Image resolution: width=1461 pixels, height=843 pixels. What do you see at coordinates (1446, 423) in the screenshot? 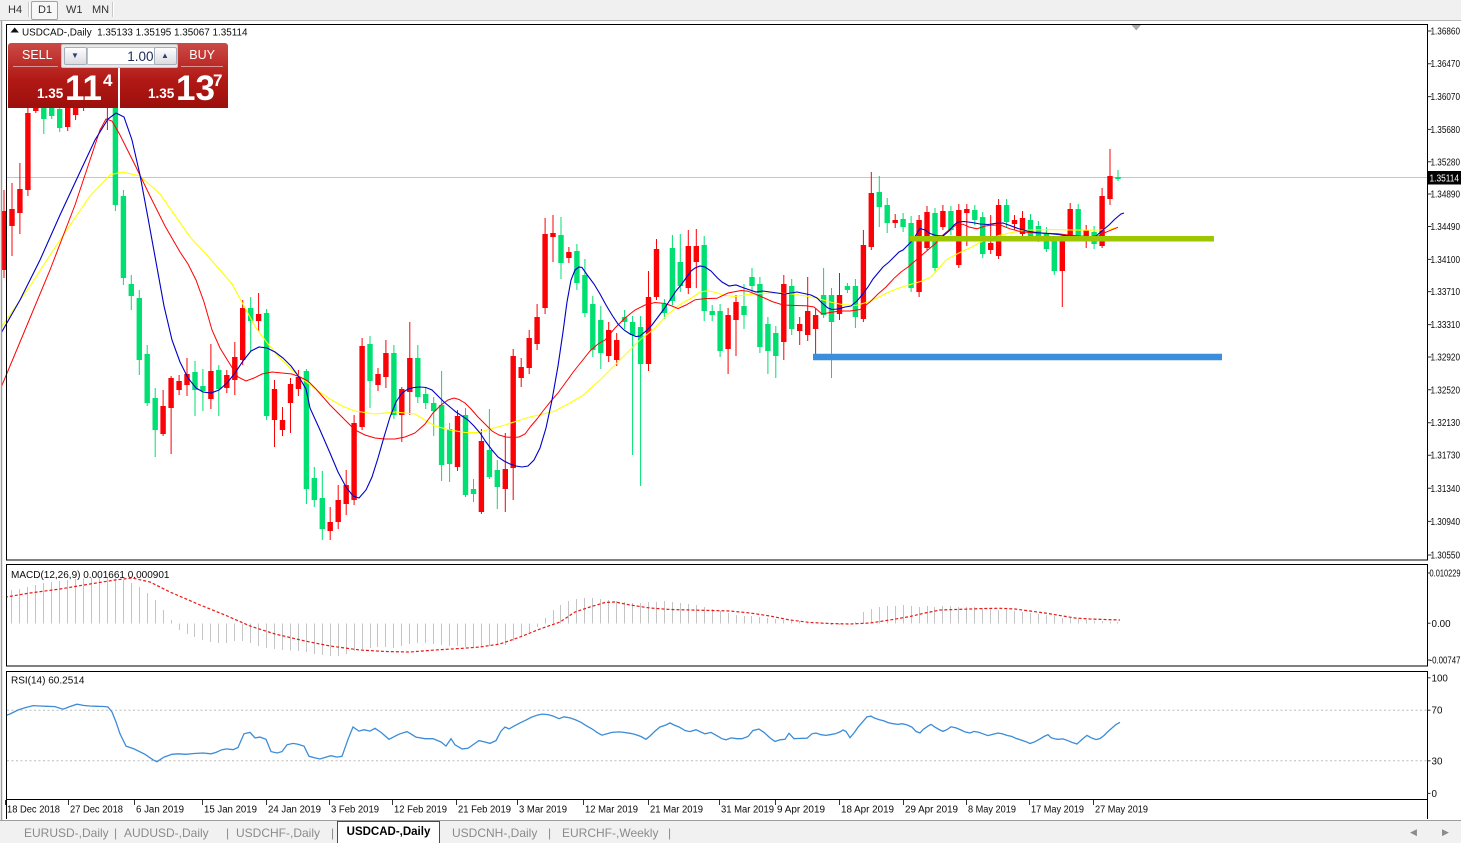
I see `svg-text: 1.32130` at bounding box center [1446, 423].